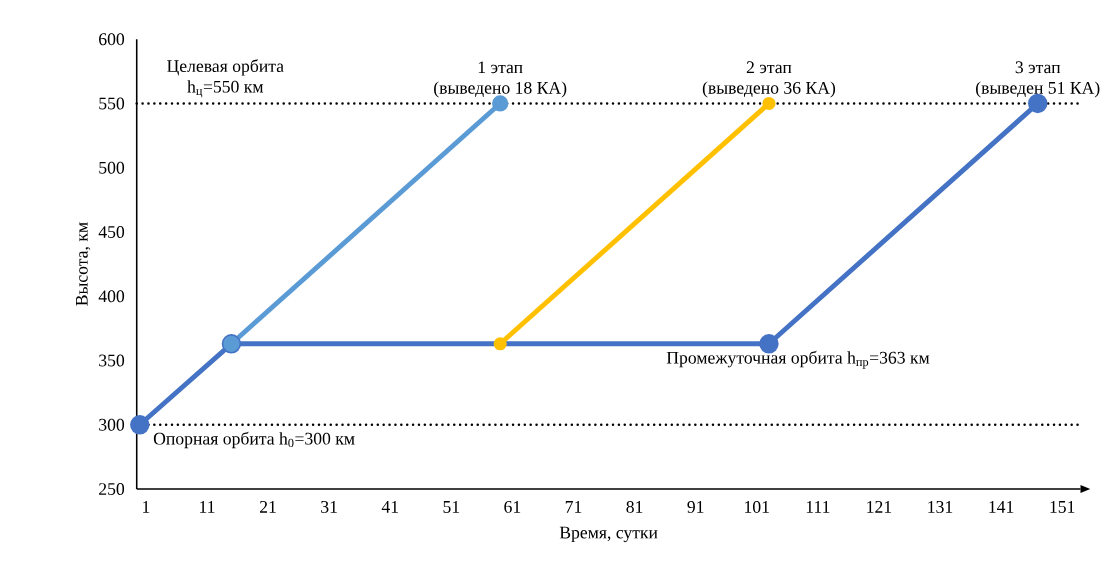 This screenshot has width=1104, height=565. Describe the element at coordinates (1038, 67) in the screenshot. I see `annotation: 3 этап` at that location.